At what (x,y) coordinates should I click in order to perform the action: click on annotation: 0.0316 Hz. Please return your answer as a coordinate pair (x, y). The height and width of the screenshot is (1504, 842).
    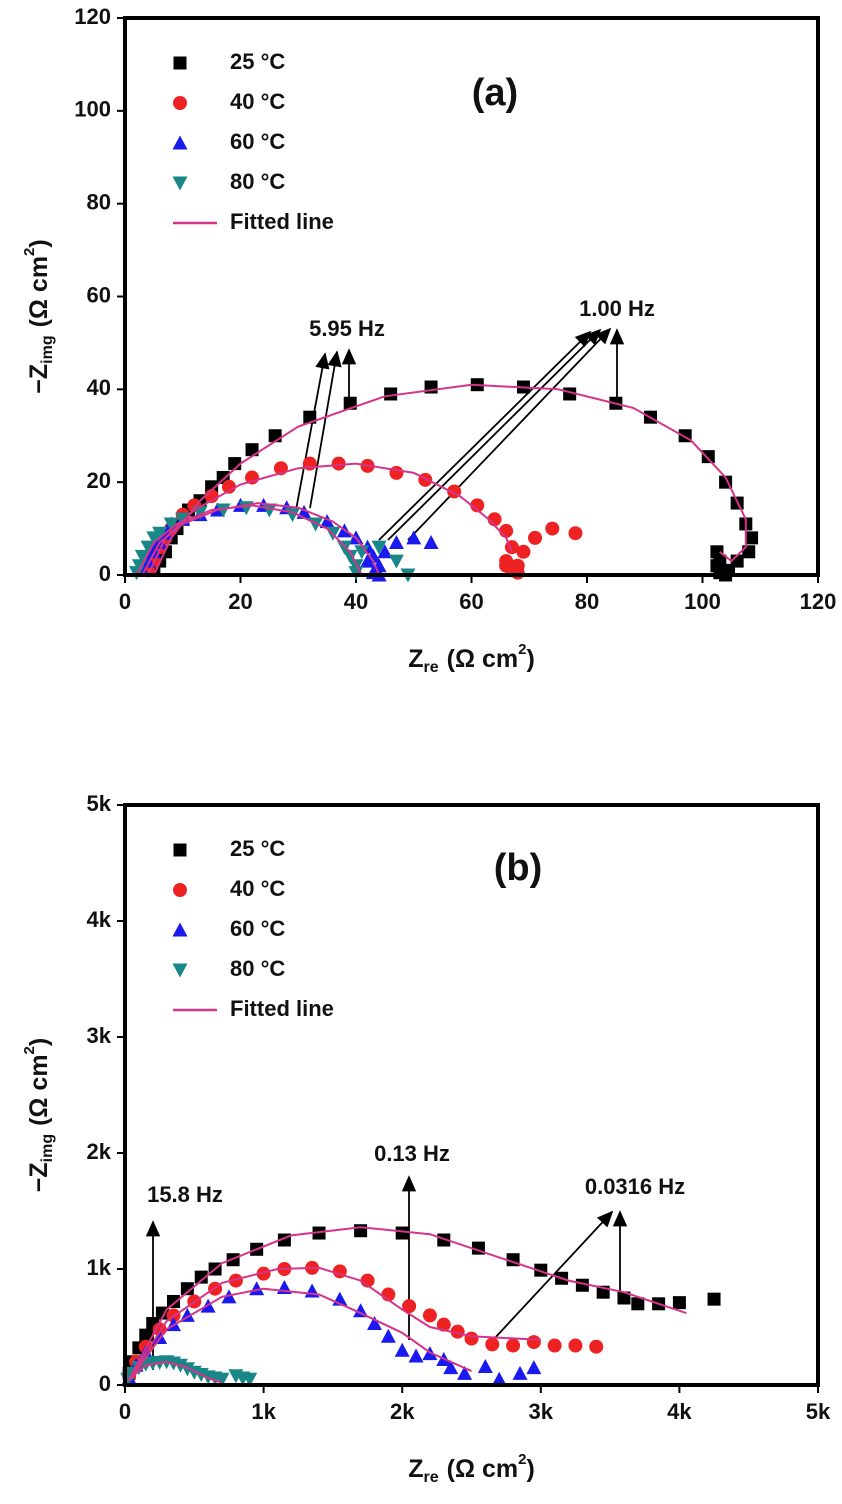
    Looking at the image, I should click on (635, 1186).